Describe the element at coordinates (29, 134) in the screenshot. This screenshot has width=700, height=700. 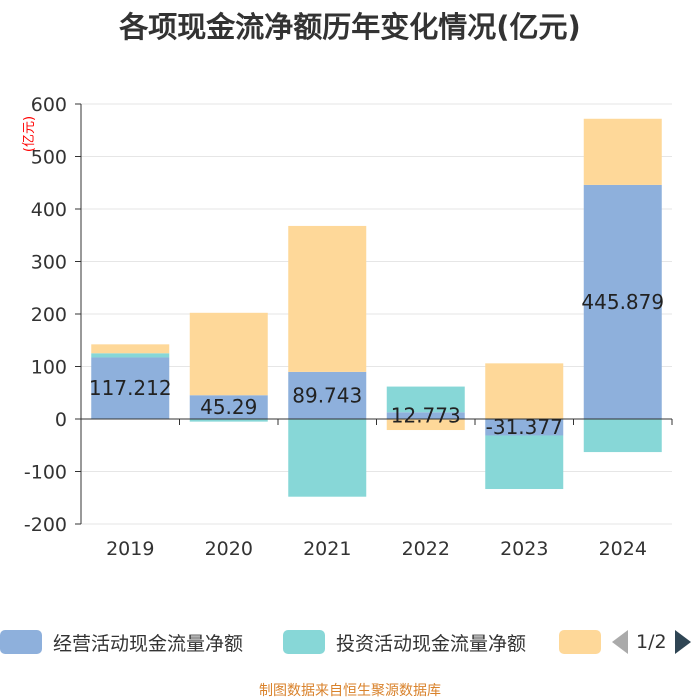
I see `y-axis-unit-label: (亿元)` at that location.